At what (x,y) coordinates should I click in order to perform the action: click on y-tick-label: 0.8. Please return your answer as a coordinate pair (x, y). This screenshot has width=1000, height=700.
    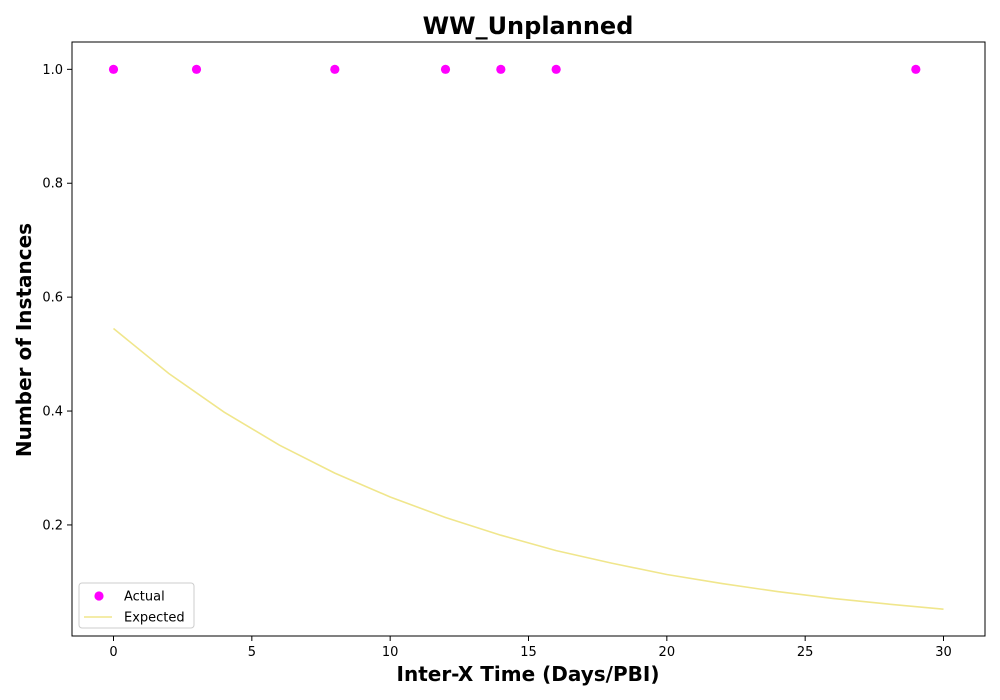
    Looking at the image, I should click on (52, 184).